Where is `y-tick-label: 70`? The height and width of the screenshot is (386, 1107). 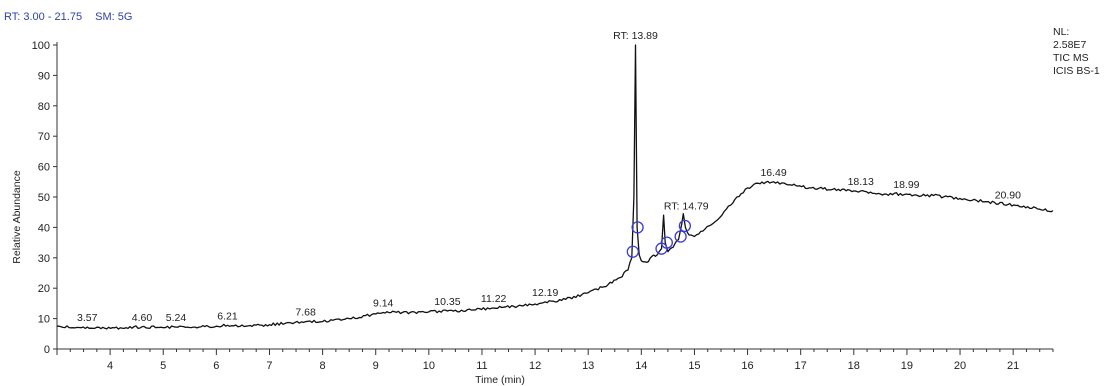
y-tick-label: 70 is located at coordinates (44, 137).